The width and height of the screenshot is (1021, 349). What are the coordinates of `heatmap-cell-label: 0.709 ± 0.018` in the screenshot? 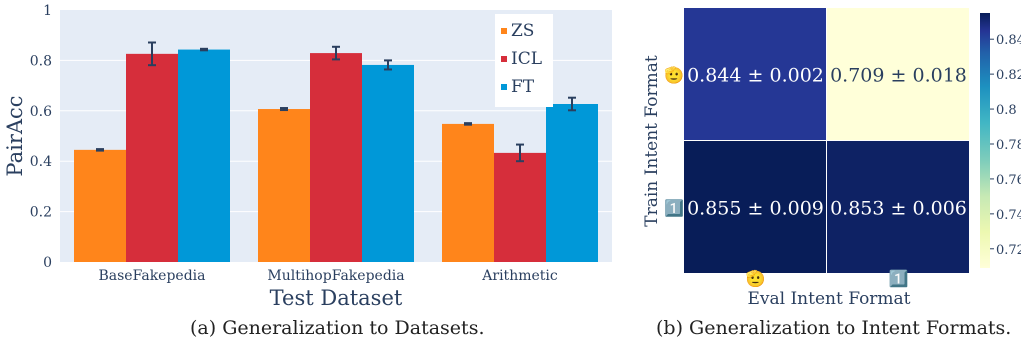 It's located at (898, 76).